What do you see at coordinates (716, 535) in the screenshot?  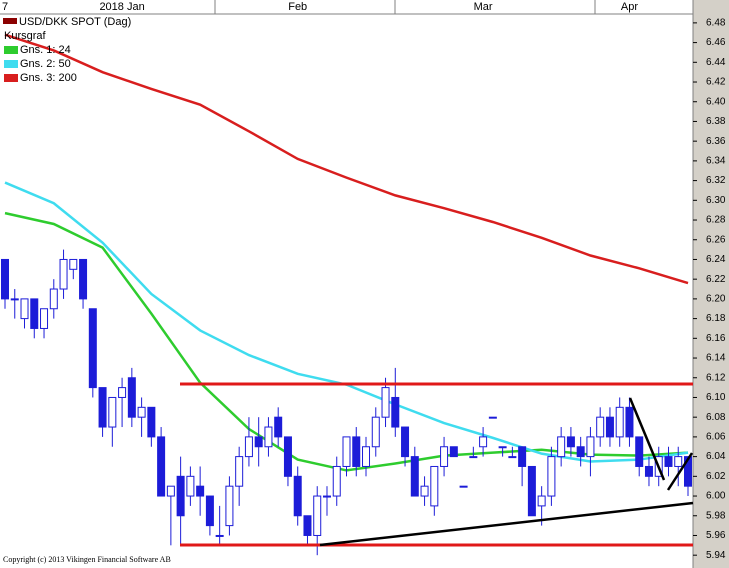 I see `y-tick-label: 5.96` at bounding box center [716, 535].